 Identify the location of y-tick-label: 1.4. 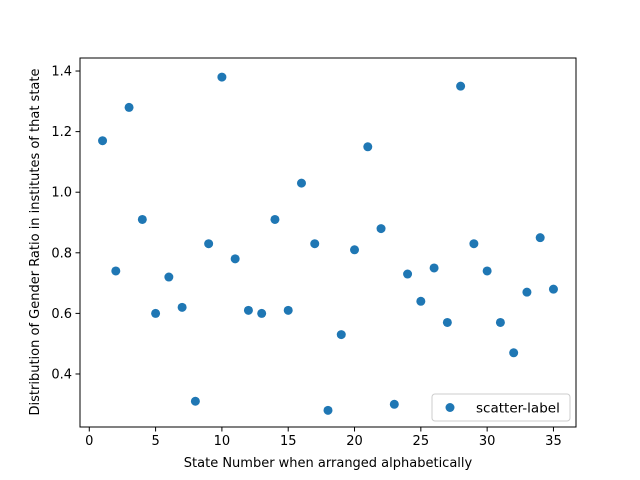
(61, 72).